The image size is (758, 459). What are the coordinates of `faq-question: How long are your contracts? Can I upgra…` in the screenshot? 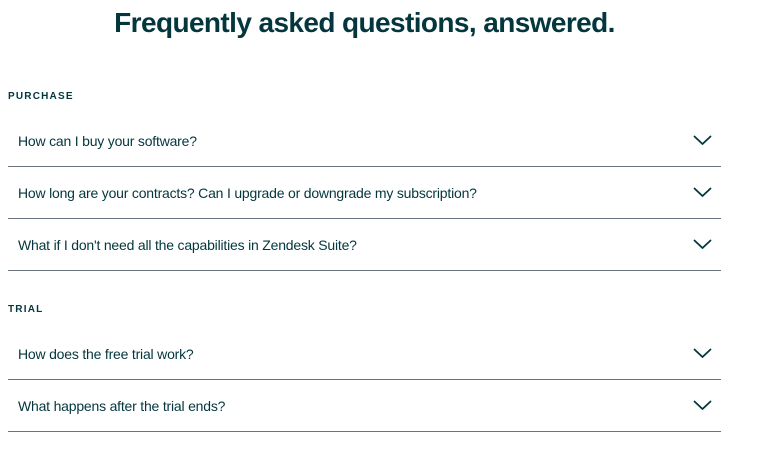 It's located at (247, 192).